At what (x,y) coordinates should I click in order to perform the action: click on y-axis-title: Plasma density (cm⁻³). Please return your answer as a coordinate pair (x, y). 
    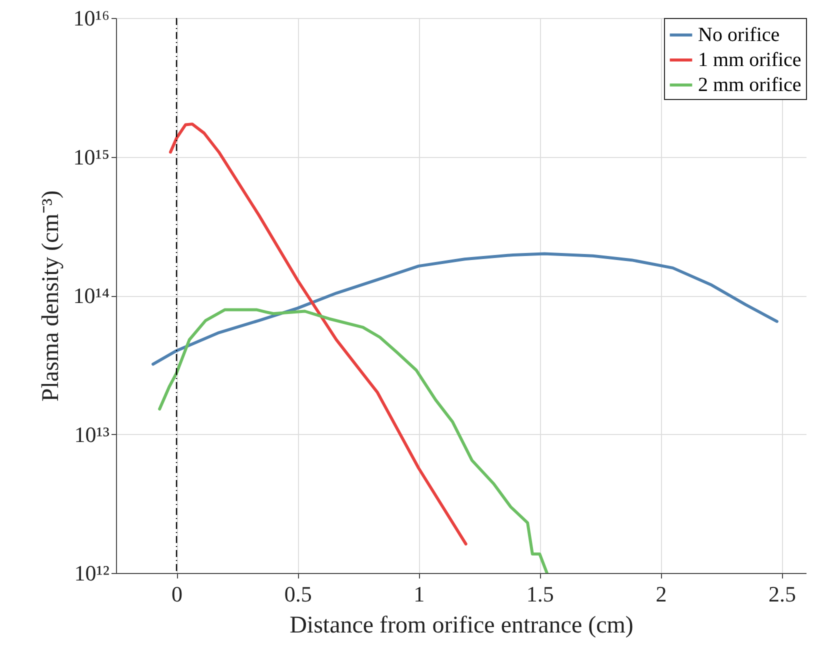
    Looking at the image, I should click on (51, 296).